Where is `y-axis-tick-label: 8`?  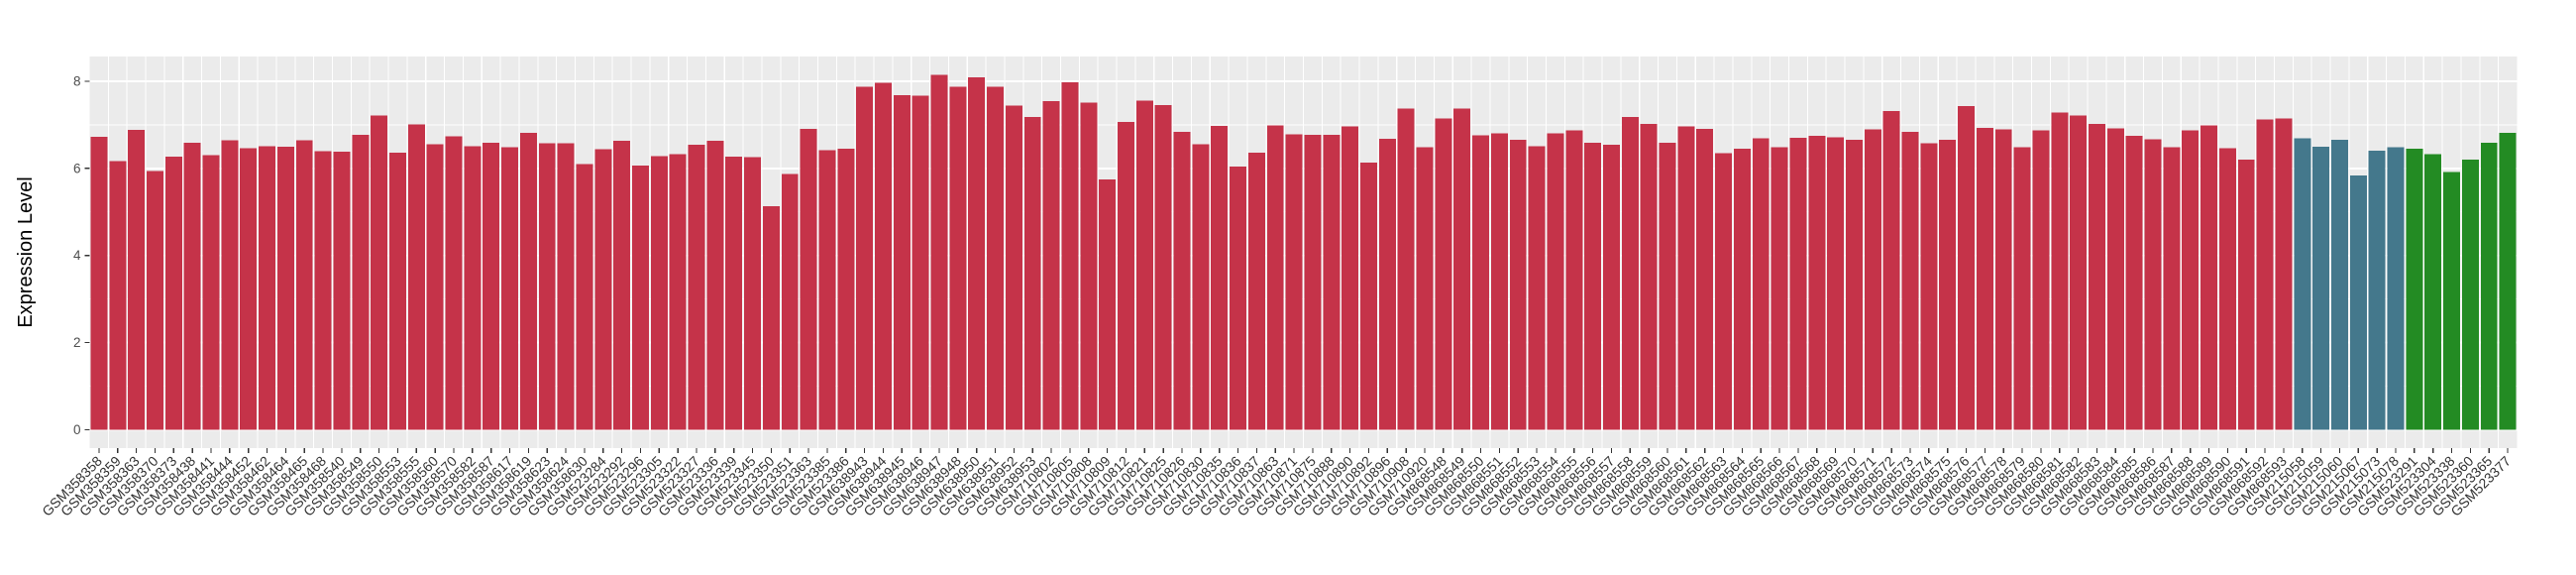
y-axis-tick-label: 8 is located at coordinates (77, 80).